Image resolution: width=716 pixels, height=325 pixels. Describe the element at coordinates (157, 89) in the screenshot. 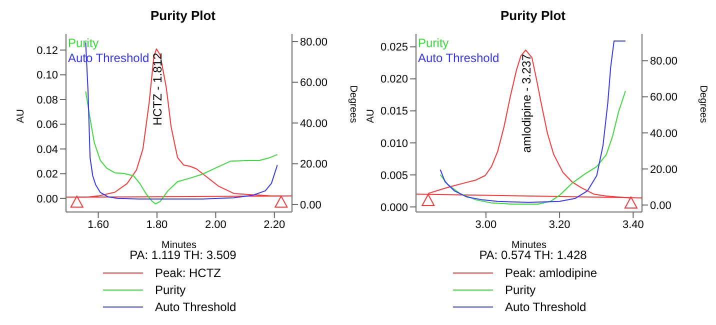

I see `annotation: HCTZ - 1.812` at that location.